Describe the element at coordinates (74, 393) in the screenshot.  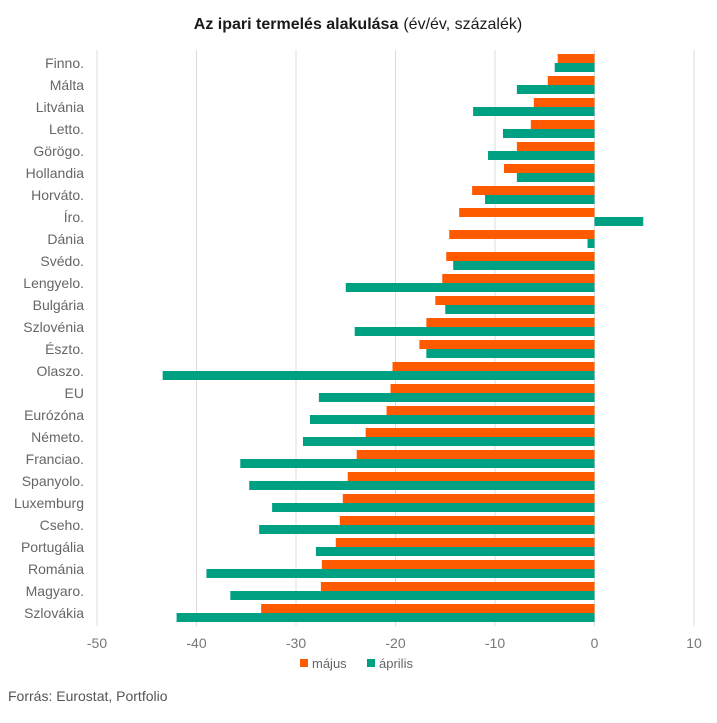
I see `category-label: EU` at that location.